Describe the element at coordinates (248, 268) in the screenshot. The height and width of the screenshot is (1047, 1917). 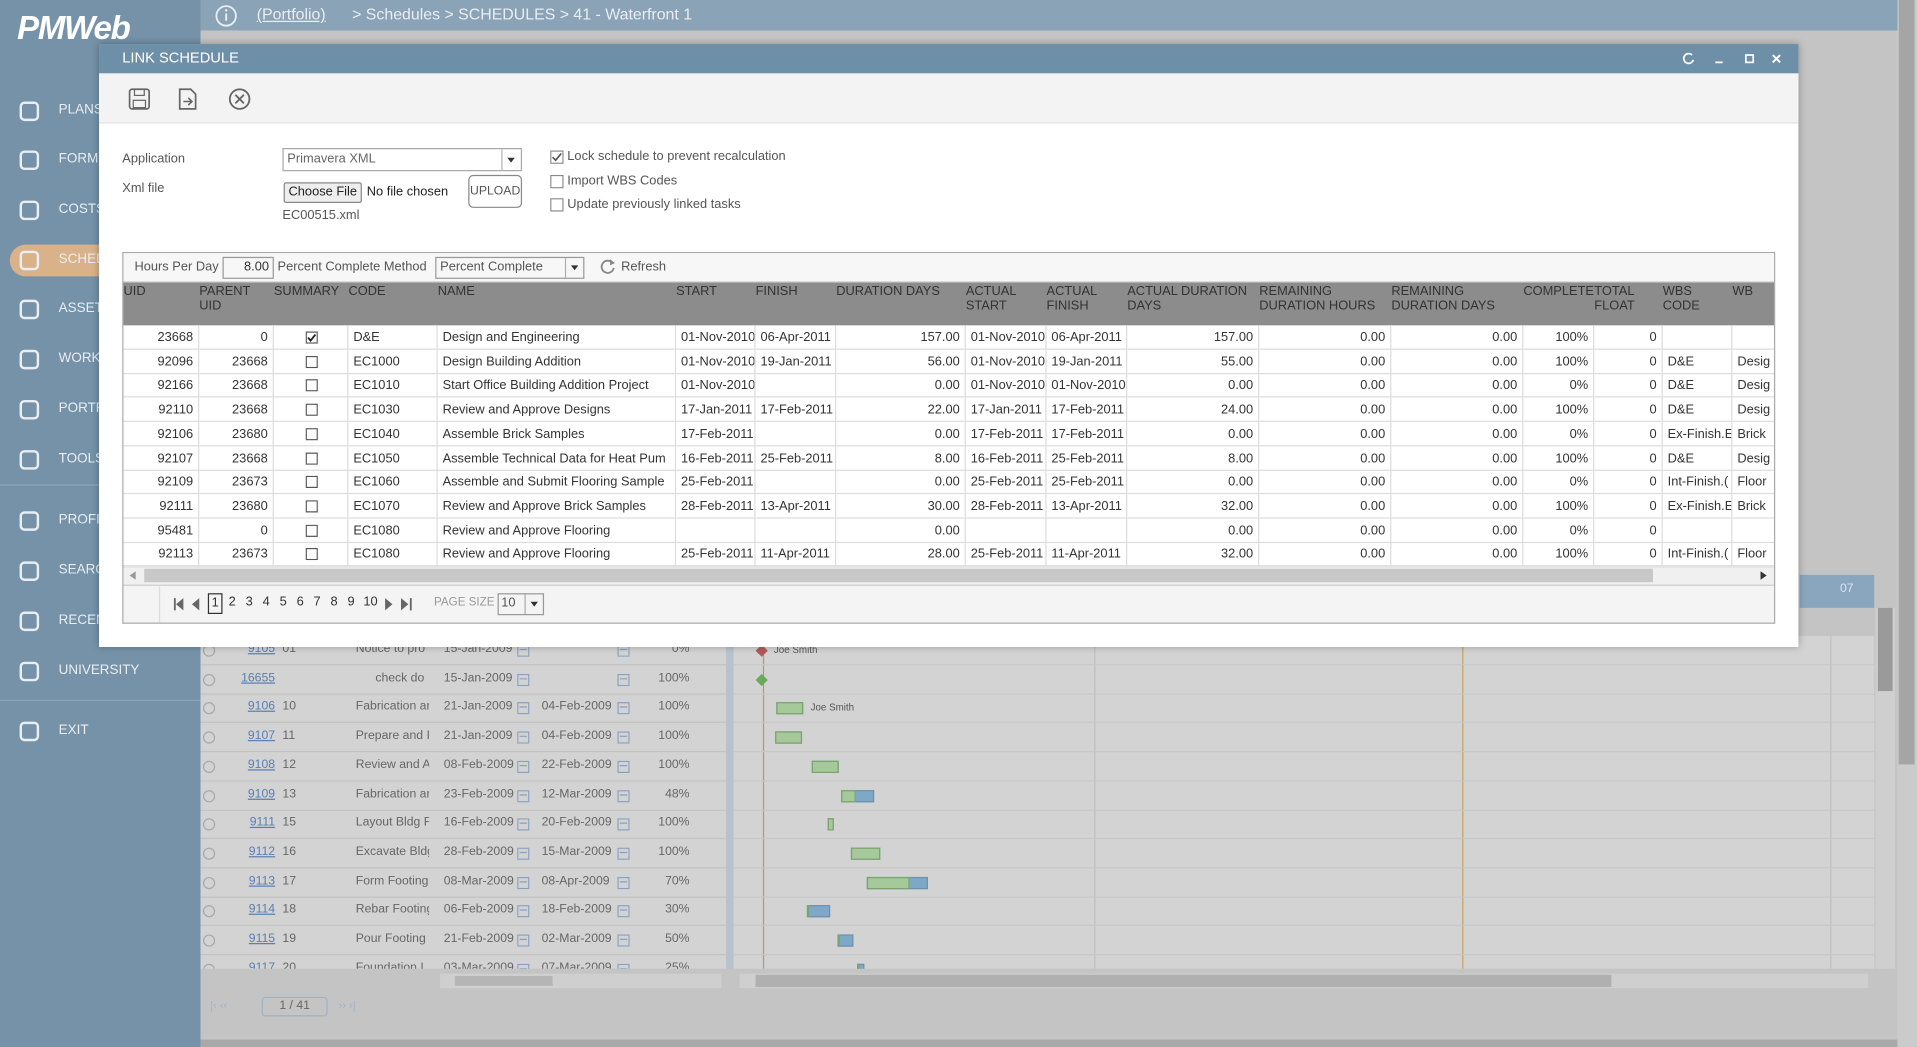
I see `hours-input: 8.00` at that location.